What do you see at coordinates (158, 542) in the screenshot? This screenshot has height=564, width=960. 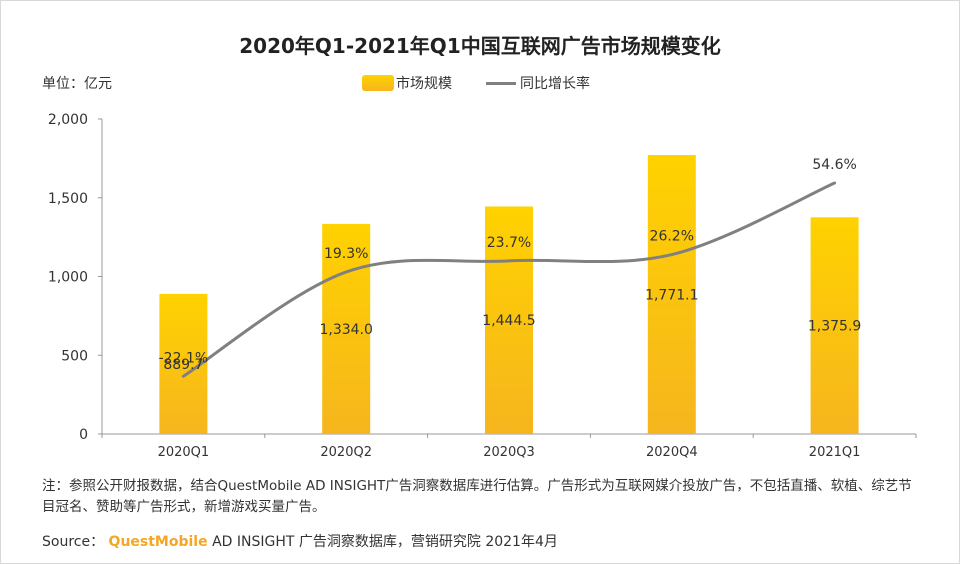 I see `source-brand: QuestMobile` at bounding box center [158, 542].